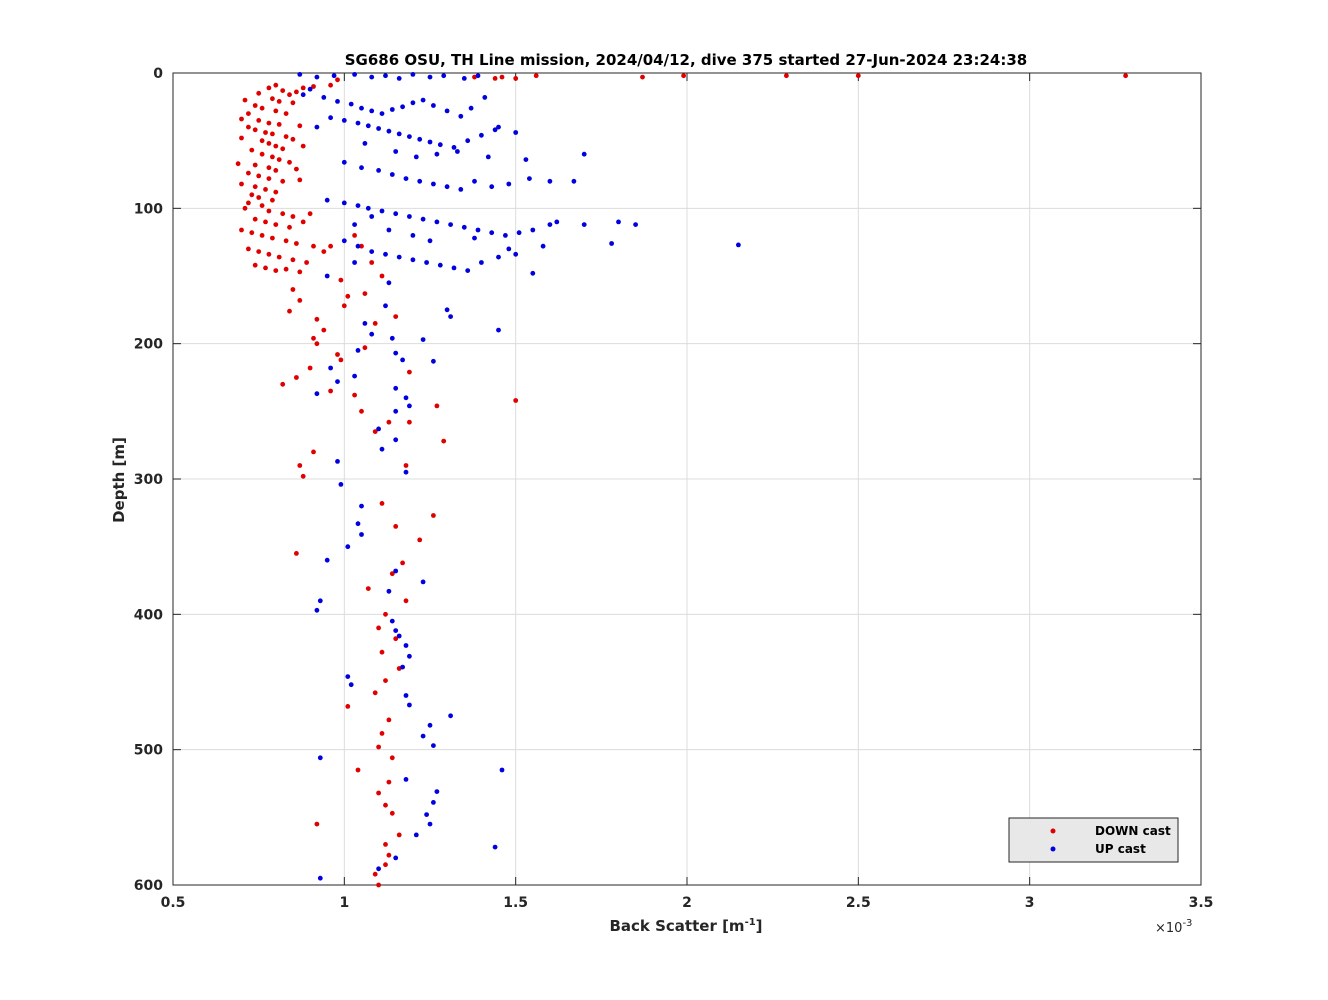 This screenshot has height=1000, width=1328. I want to click on legend: DOWN cast UP cast, so click(1093, 840).